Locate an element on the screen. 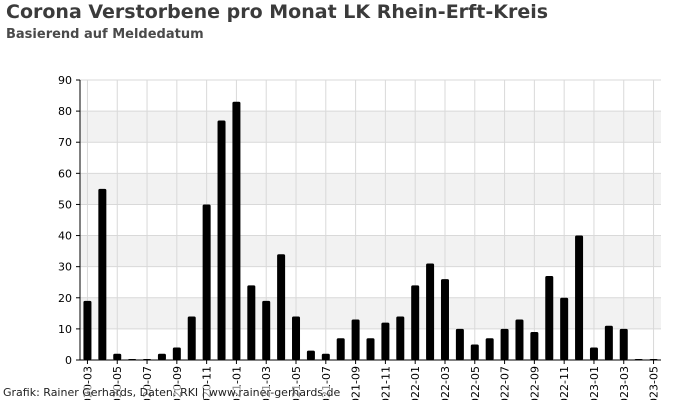 The width and height of the screenshot is (700, 400). y-tick-label: 90 is located at coordinates (65, 80).